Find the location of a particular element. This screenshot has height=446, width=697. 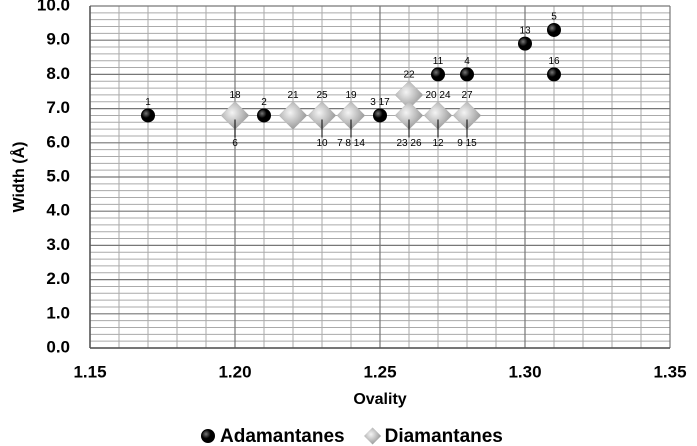

y-tick-label: 0.0 is located at coordinates (58, 346).